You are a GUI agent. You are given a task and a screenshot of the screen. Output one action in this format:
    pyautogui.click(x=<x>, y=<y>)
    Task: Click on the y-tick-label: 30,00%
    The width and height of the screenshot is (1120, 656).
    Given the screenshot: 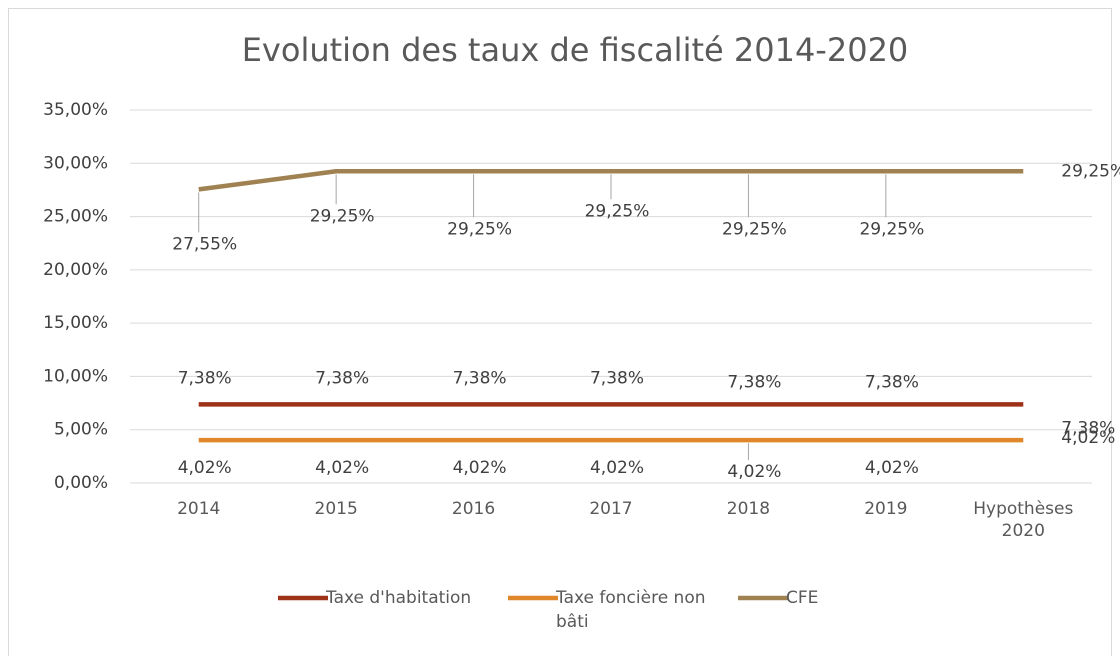 What is the action you would take?
    pyautogui.click(x=75, y=163)
    